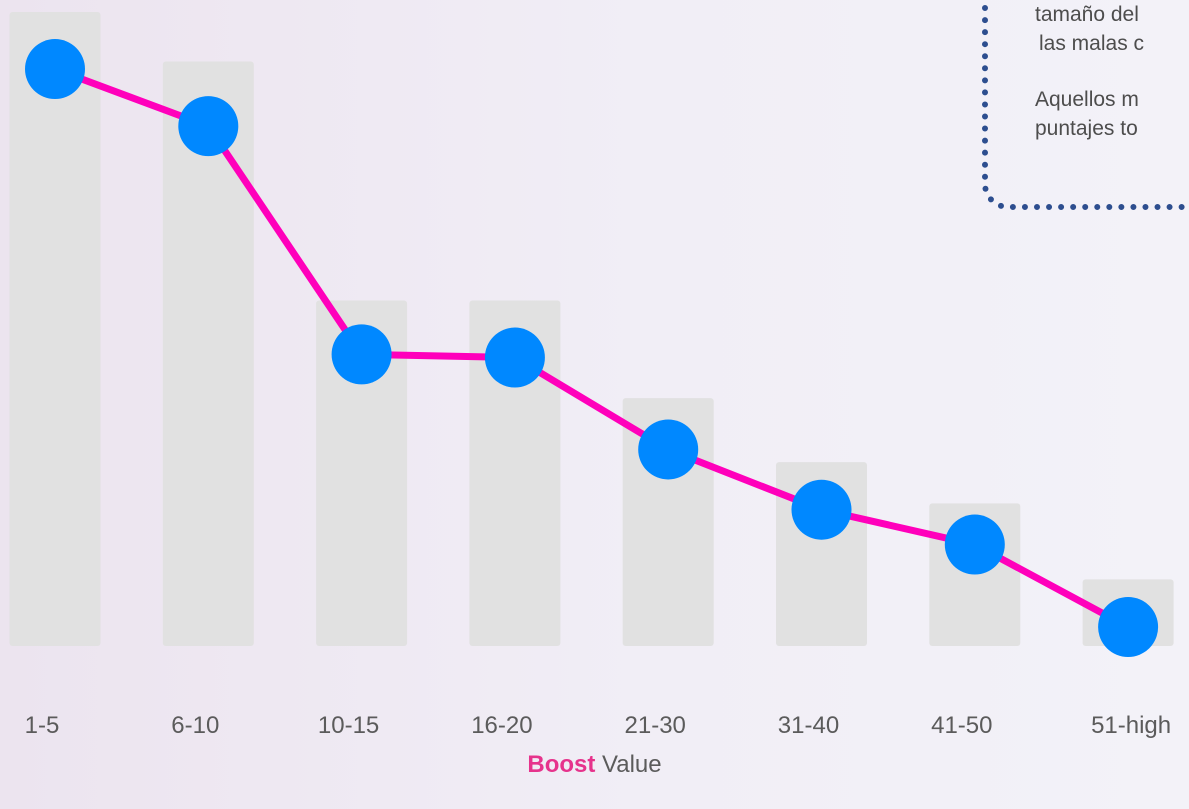 The width and height of the screenshot is (1189, 809). What do you see at coordinates (42, 725) in the screenshot?
I see `x-tick-1-5: 1-5` at bounding box center [42, 725].